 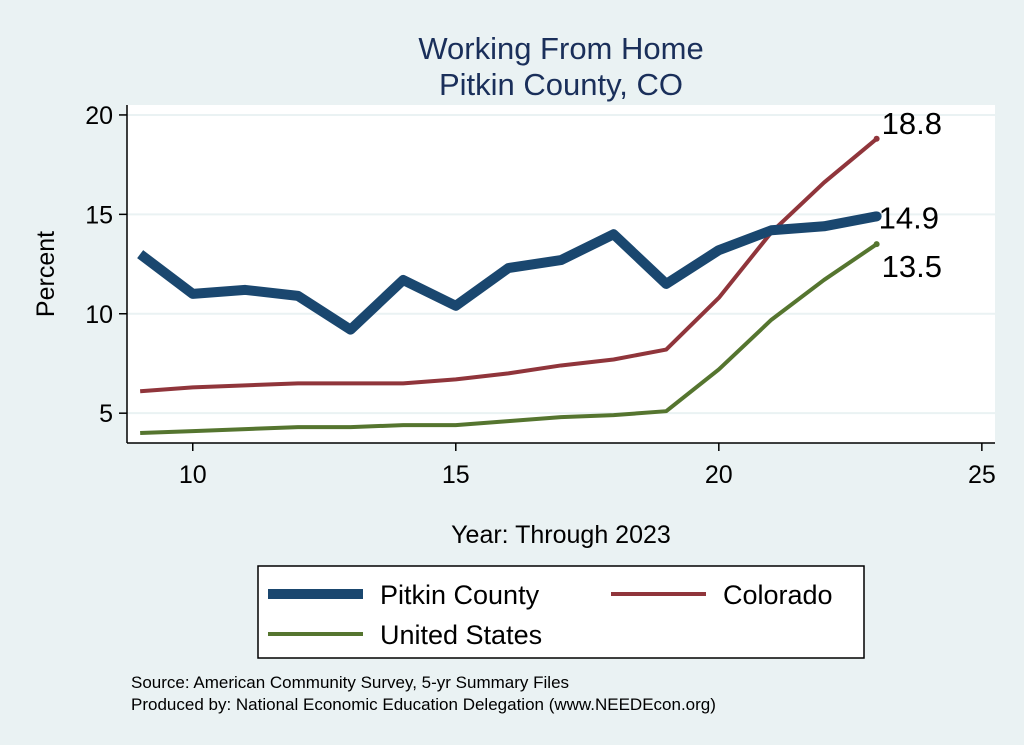 I want to click on x-tick-label: 15, so click(x=456, y=475).